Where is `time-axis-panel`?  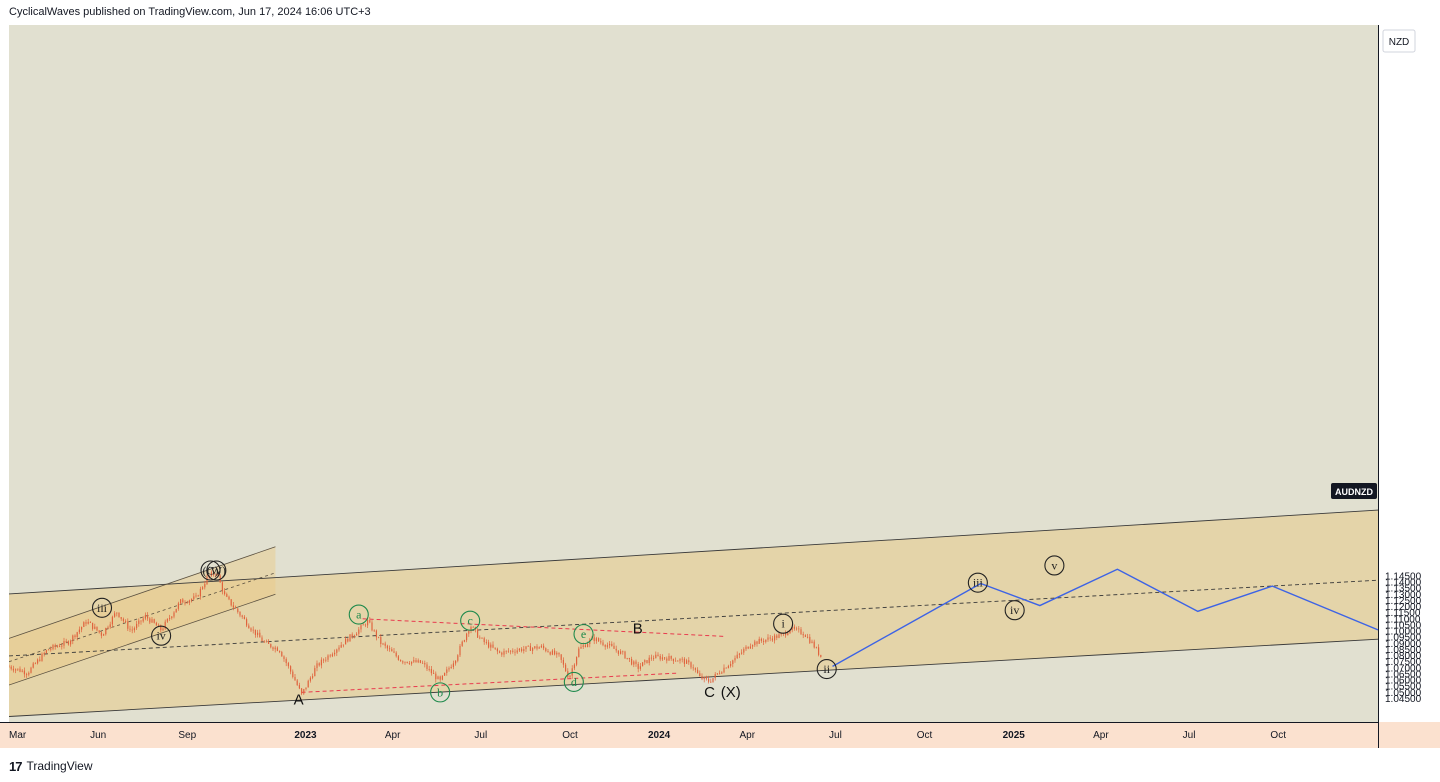 time-axis-panel is located at coordinates (720, 735).